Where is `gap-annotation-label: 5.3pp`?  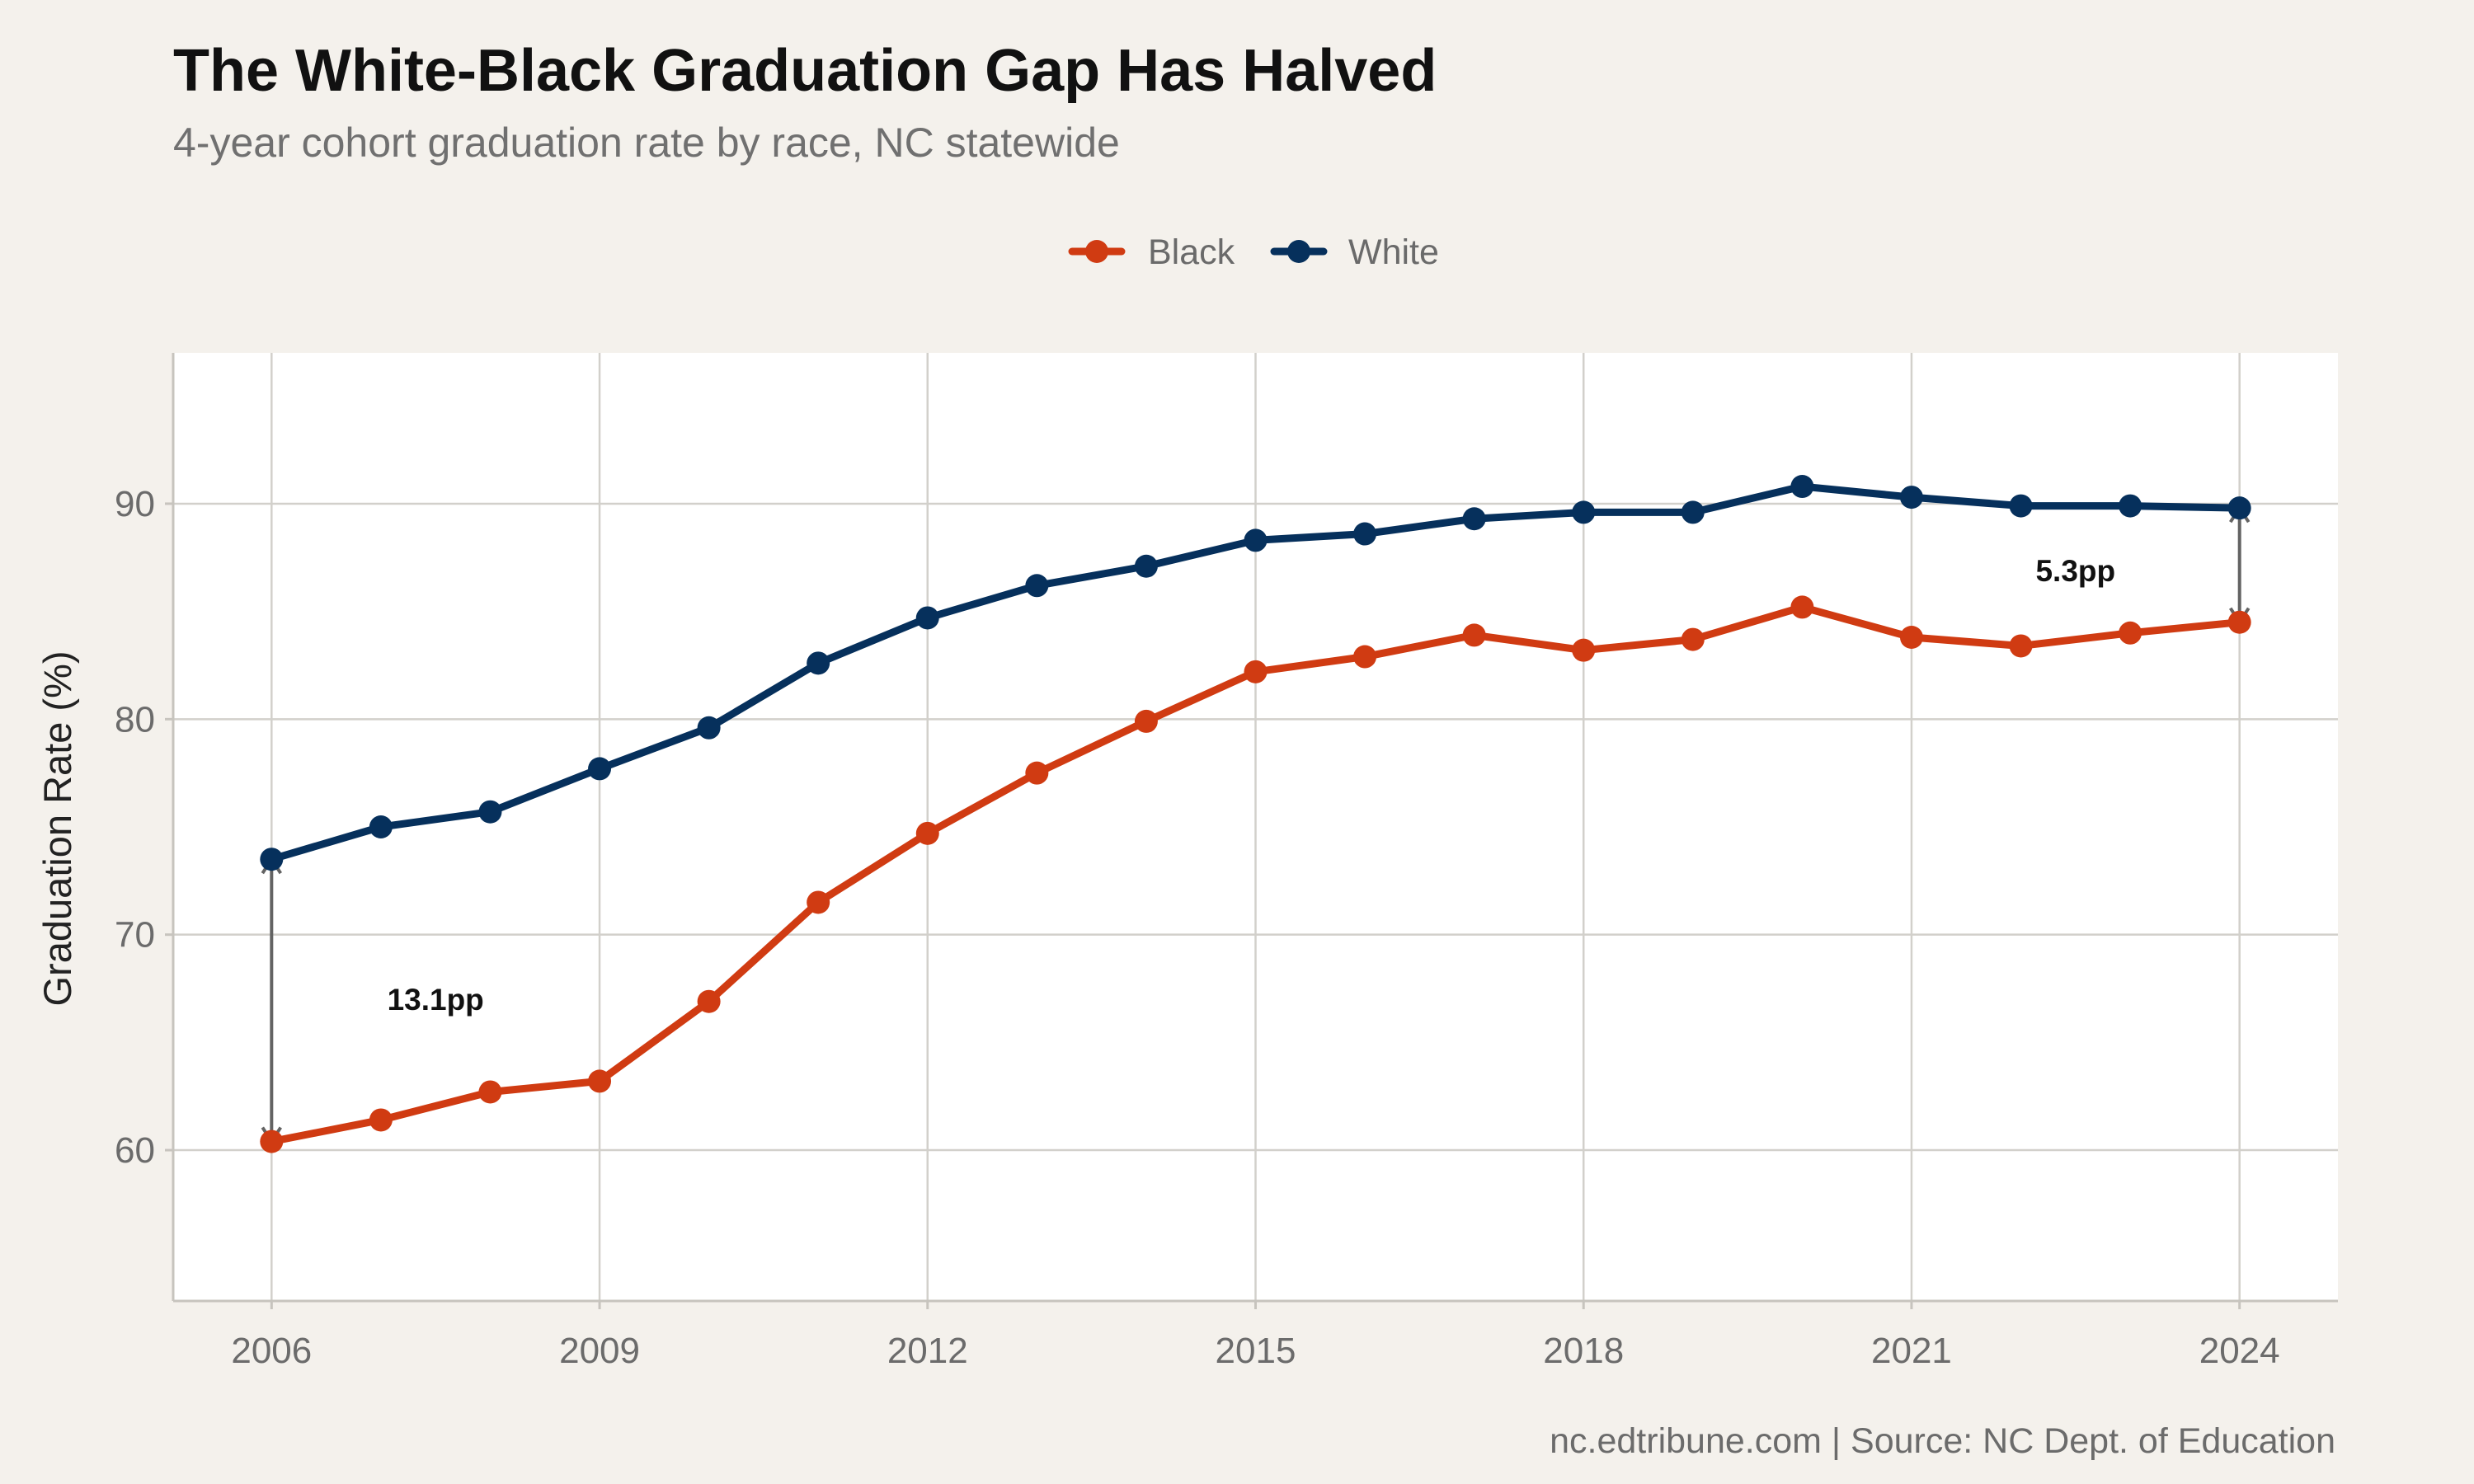 gap-annotation-label: 5.3pp is located at coordinates (2075, 571).